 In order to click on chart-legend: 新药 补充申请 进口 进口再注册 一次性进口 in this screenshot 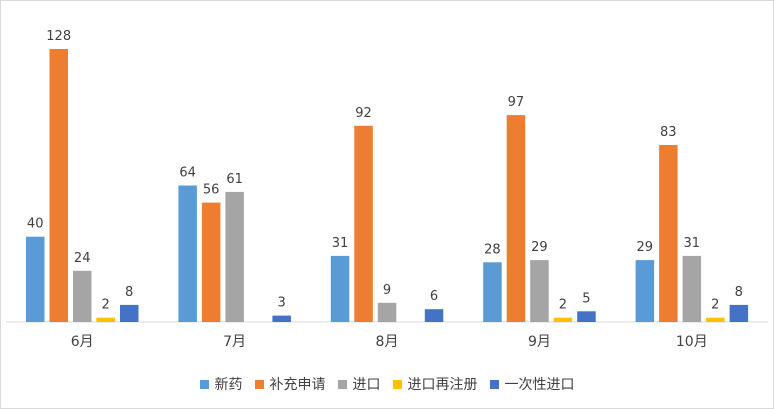, I will do `click(387, 384)`.